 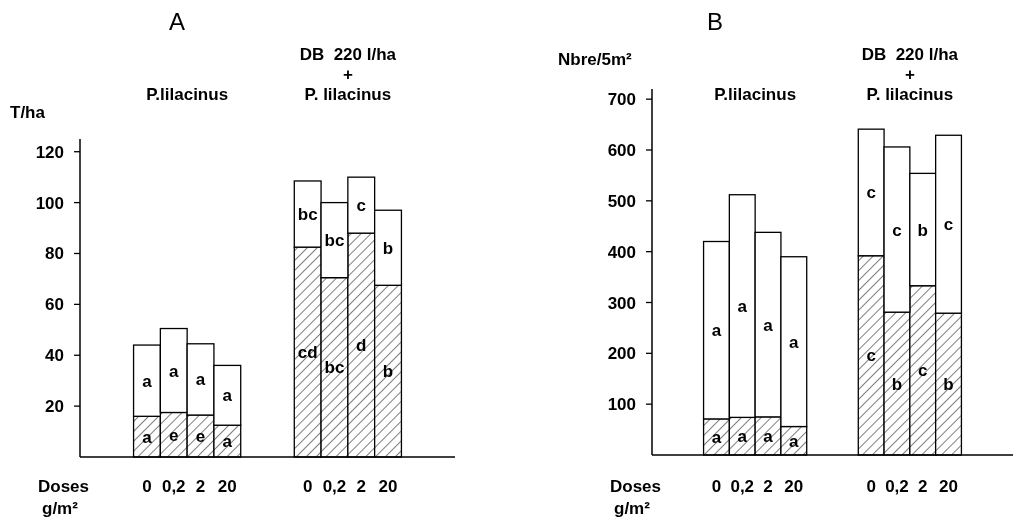 What do you see at coordinates (595, 59) in the screenshot?
I see `y-axis-title: Nbre/5m²` at bounding box center [595, 59].